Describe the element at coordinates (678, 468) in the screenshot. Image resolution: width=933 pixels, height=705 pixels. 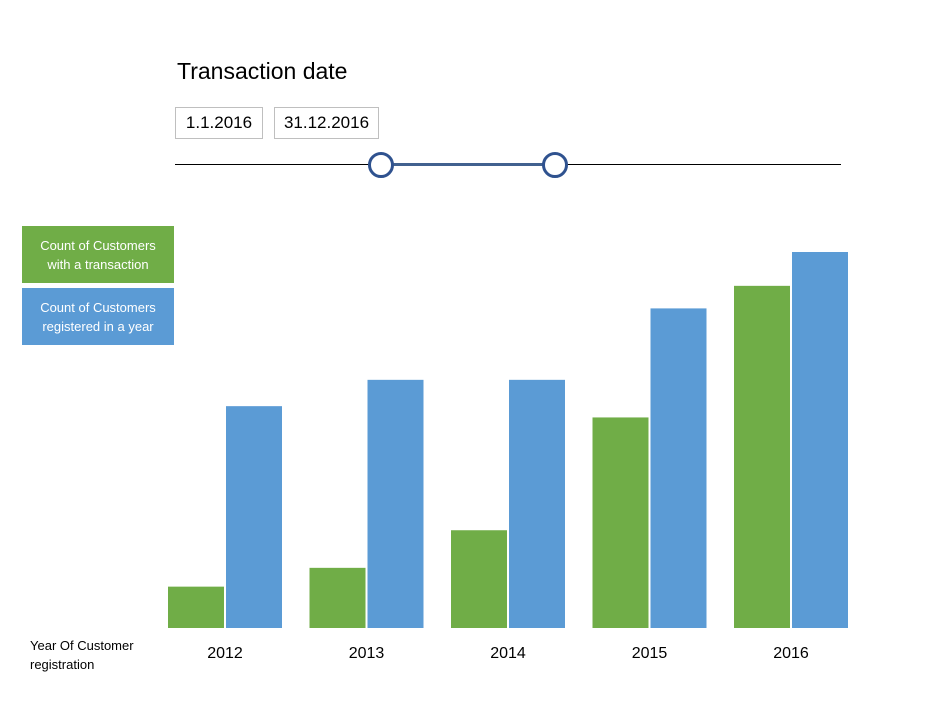
I see `bar-registered-2015` at that location.